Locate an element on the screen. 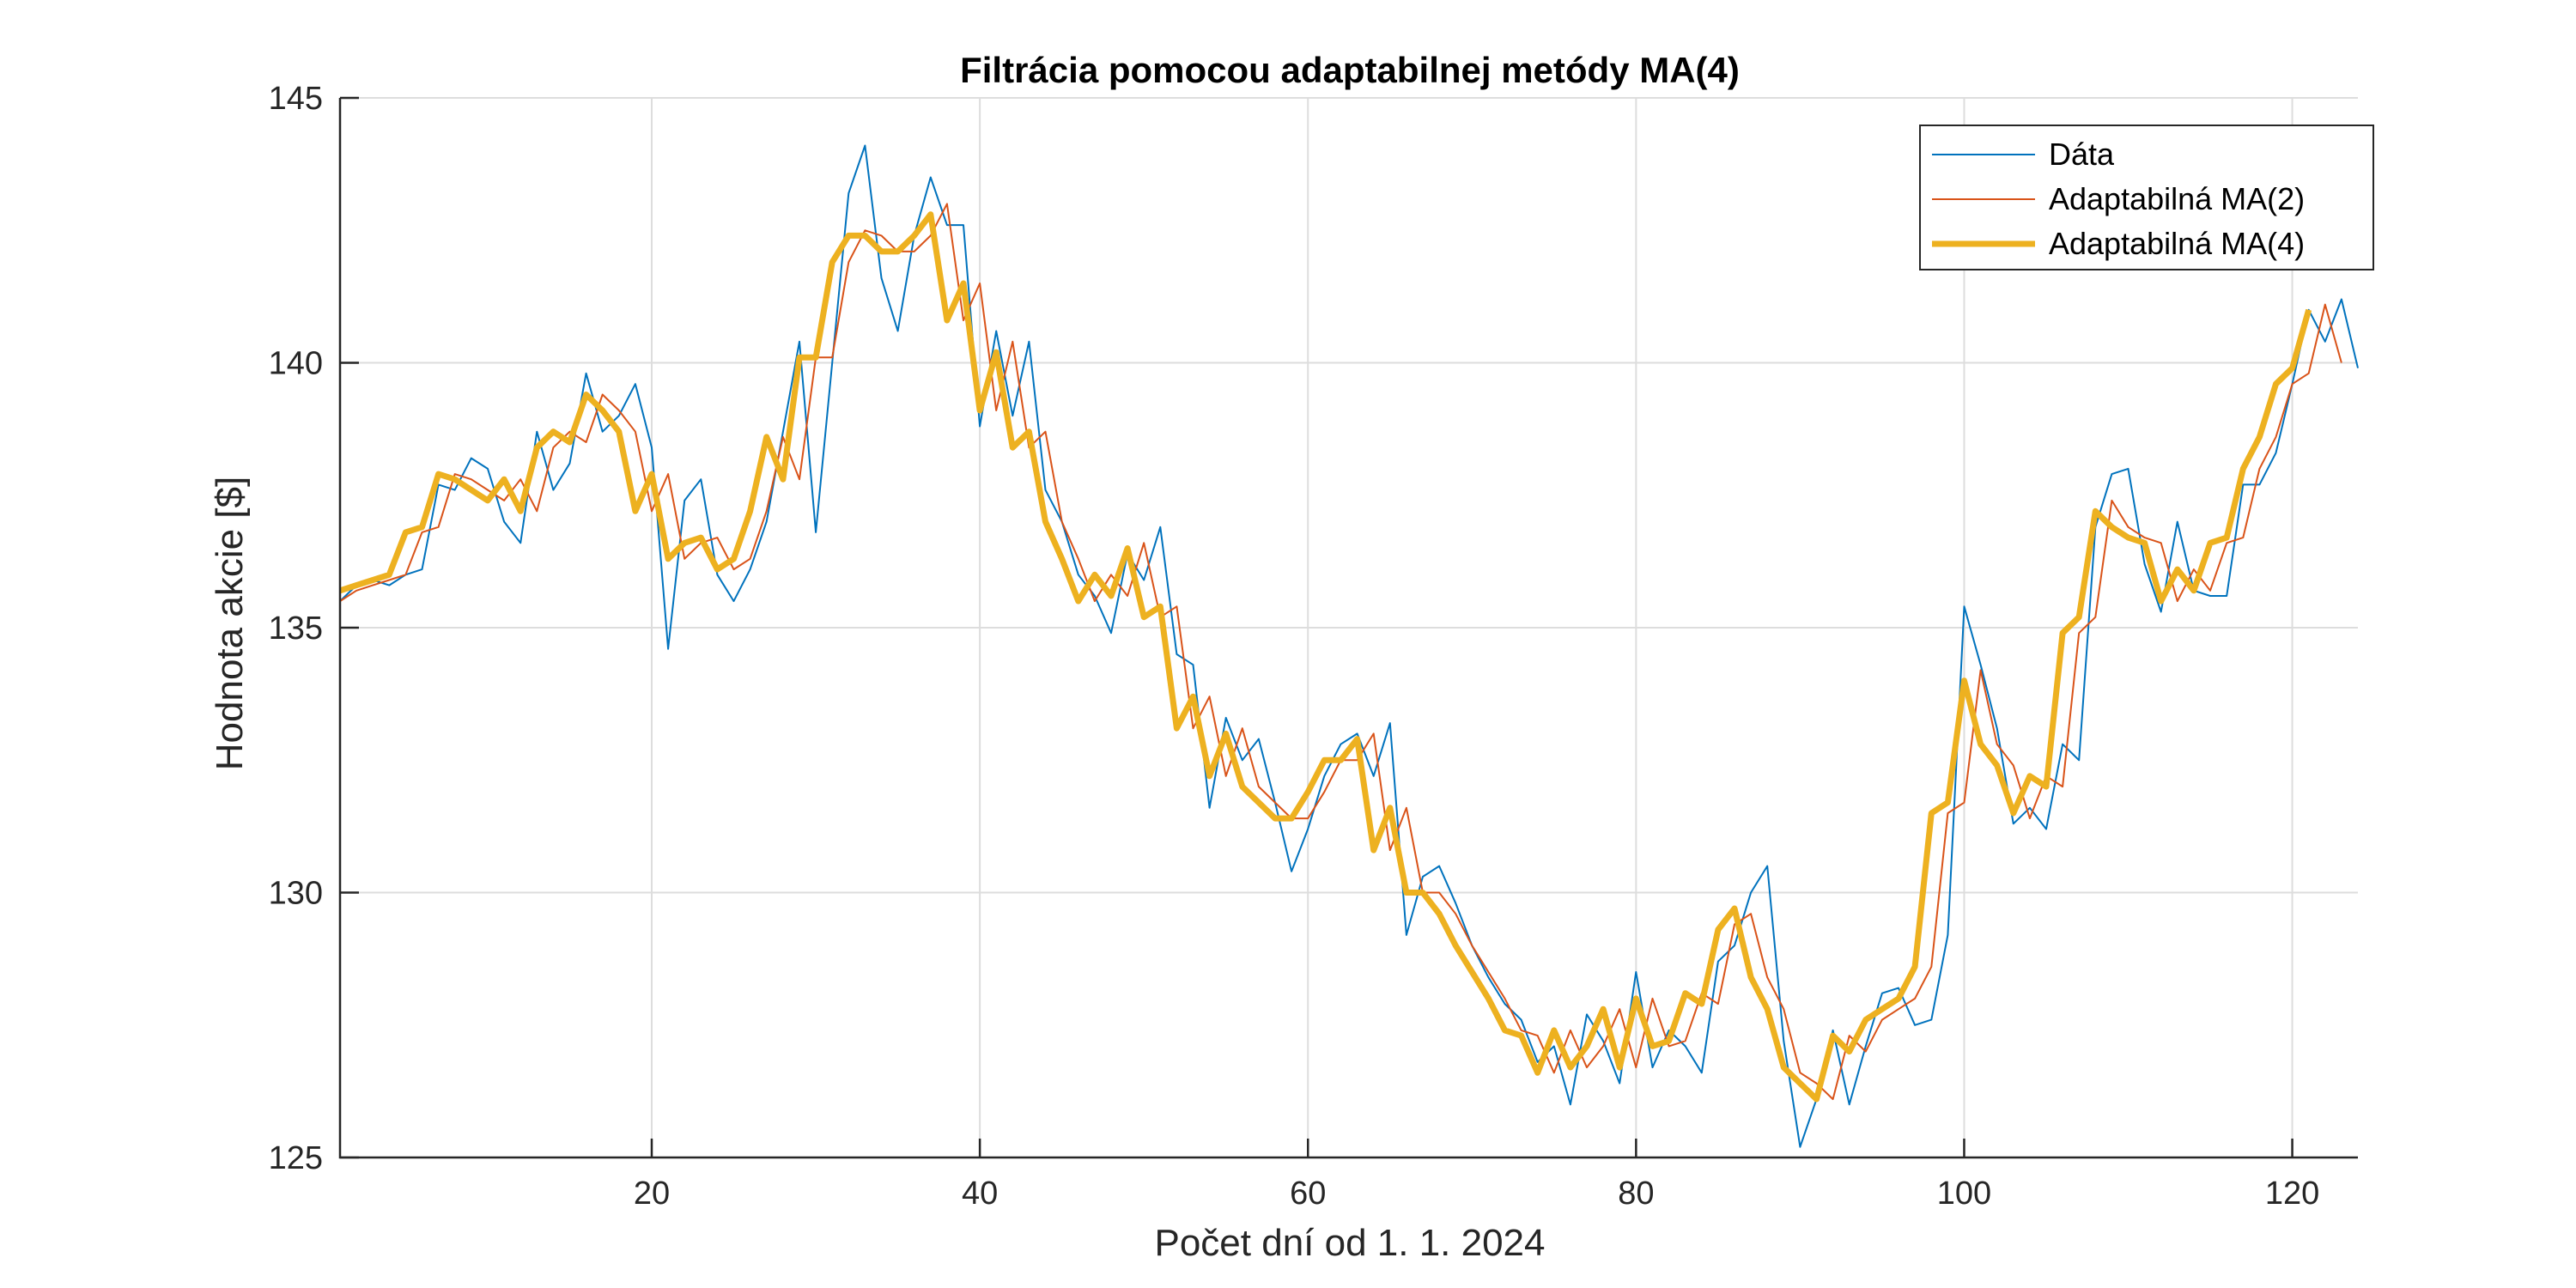 The width and height of the screenshot is (2576, 1288). y-tick-label: 130 is located at coordinates (296, 894).